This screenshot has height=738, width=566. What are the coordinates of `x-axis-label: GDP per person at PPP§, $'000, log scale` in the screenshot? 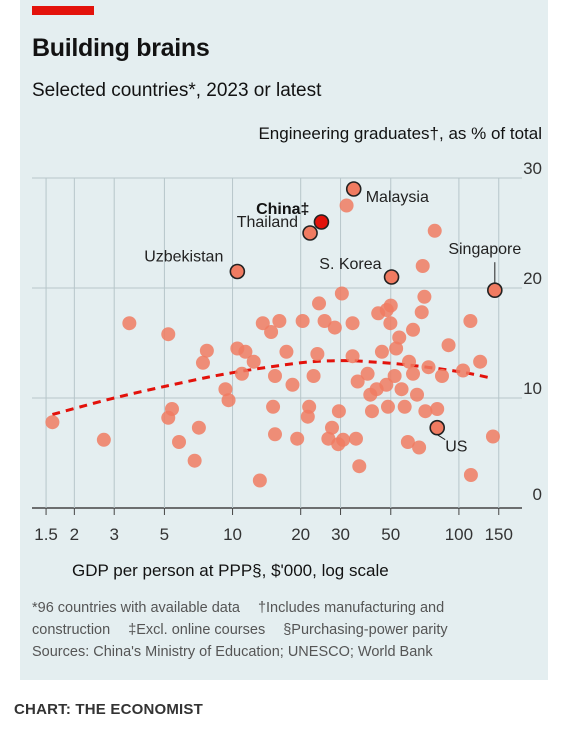 It's located at (230, 570).